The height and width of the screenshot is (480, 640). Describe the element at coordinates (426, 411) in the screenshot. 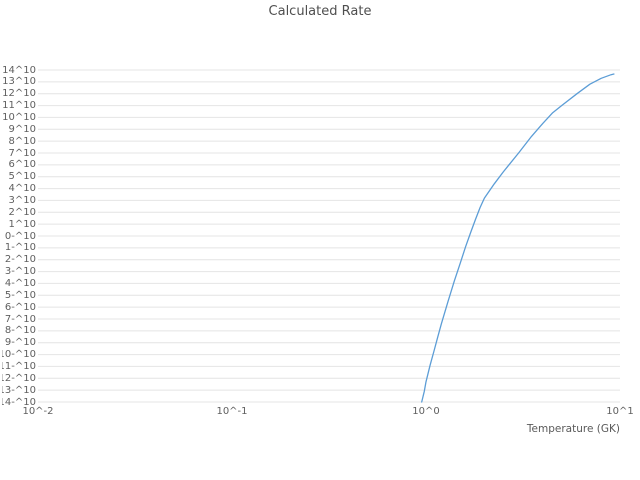

I see `x-tick-label: 10^0` at that location.